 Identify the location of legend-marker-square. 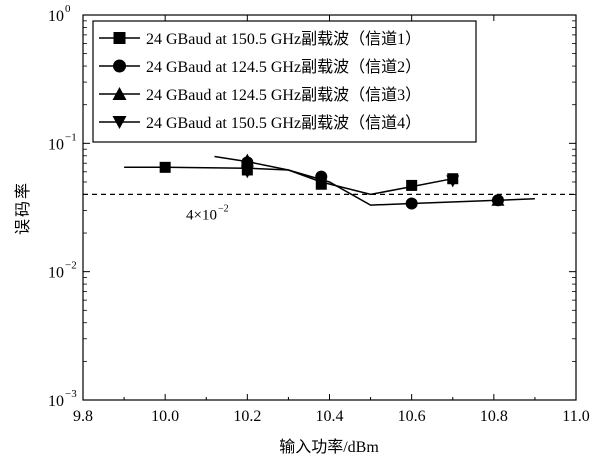
(119, 38).